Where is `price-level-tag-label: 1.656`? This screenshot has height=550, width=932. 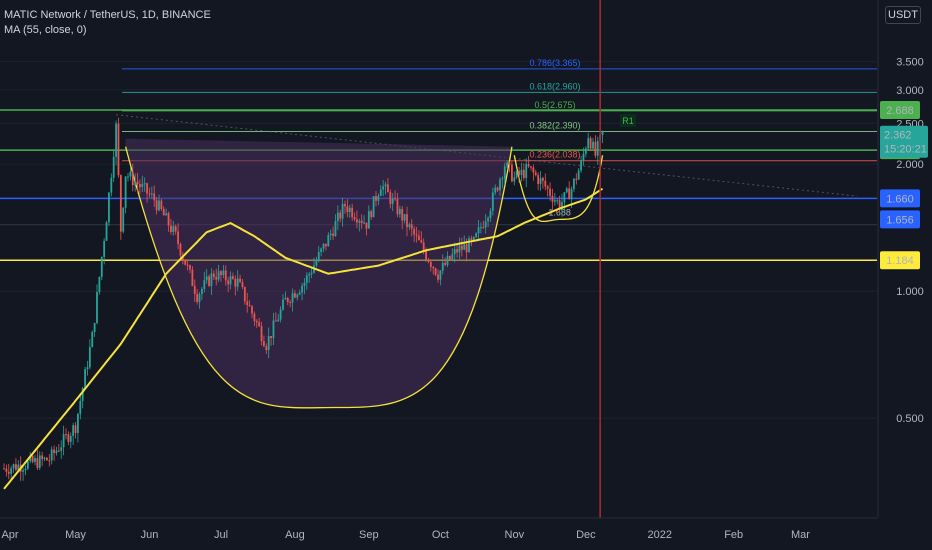
price-level-tag-label: 1.656 is located at coordinates (900, 220).